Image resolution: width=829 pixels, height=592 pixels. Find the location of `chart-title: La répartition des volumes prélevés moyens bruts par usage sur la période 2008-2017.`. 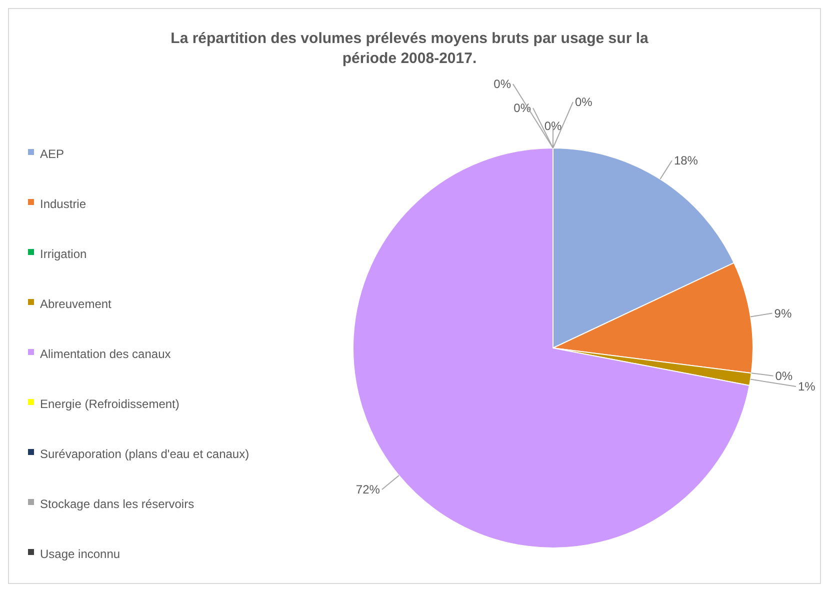

chart-title: La répartition des volumes prélevés moyens bruts par usage sur la période 2008-2017. is located at coordinates (409, 48).